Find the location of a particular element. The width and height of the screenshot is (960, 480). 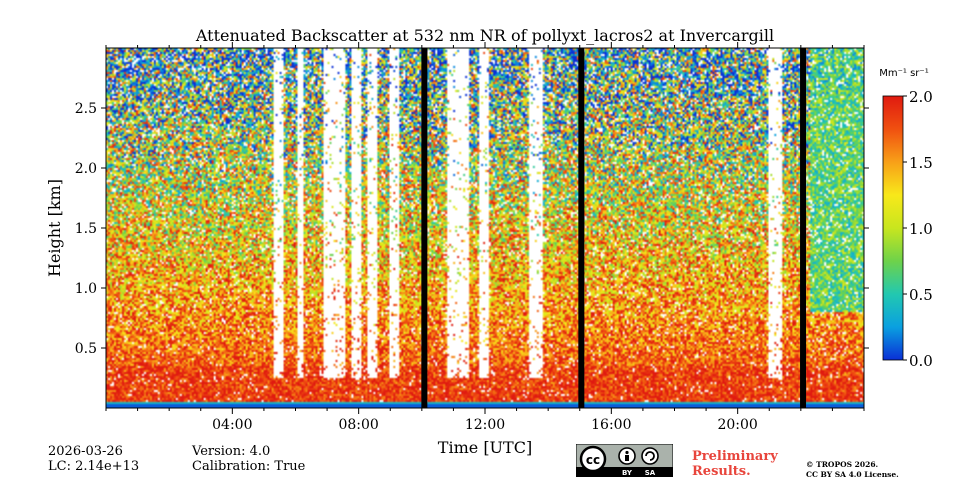

copyright-line1: © TROPOS 2026. is located at coordinates (842, 464).